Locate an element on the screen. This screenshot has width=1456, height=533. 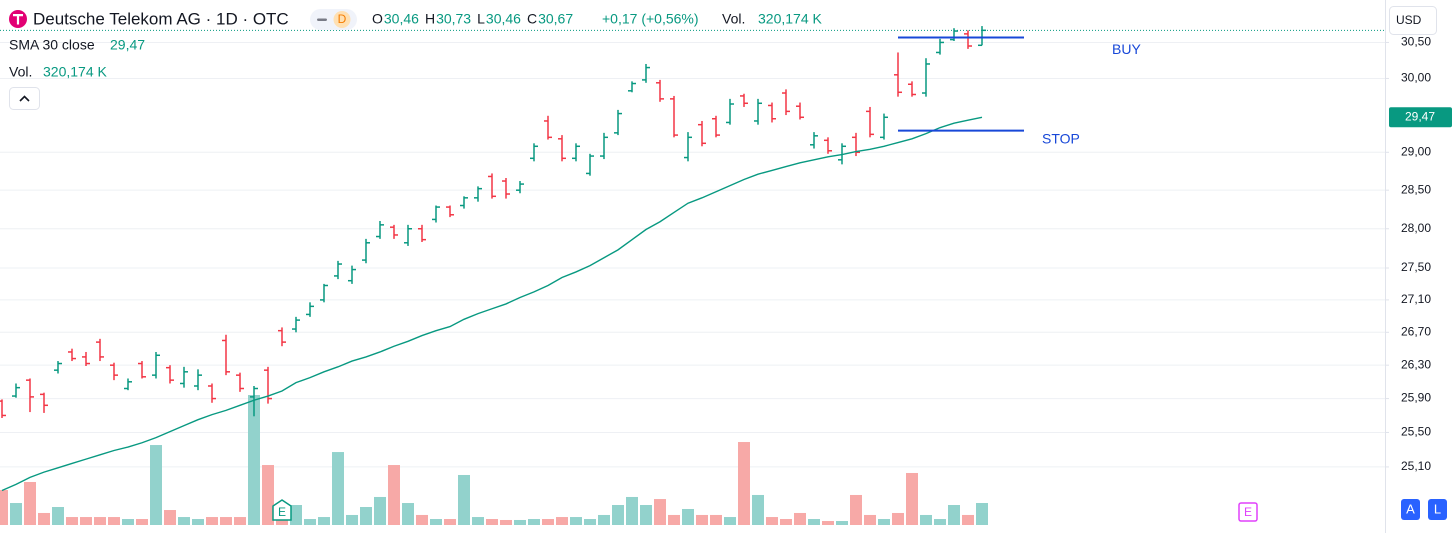
ohlc-legend-key: O is located at coordinates (377, 19).